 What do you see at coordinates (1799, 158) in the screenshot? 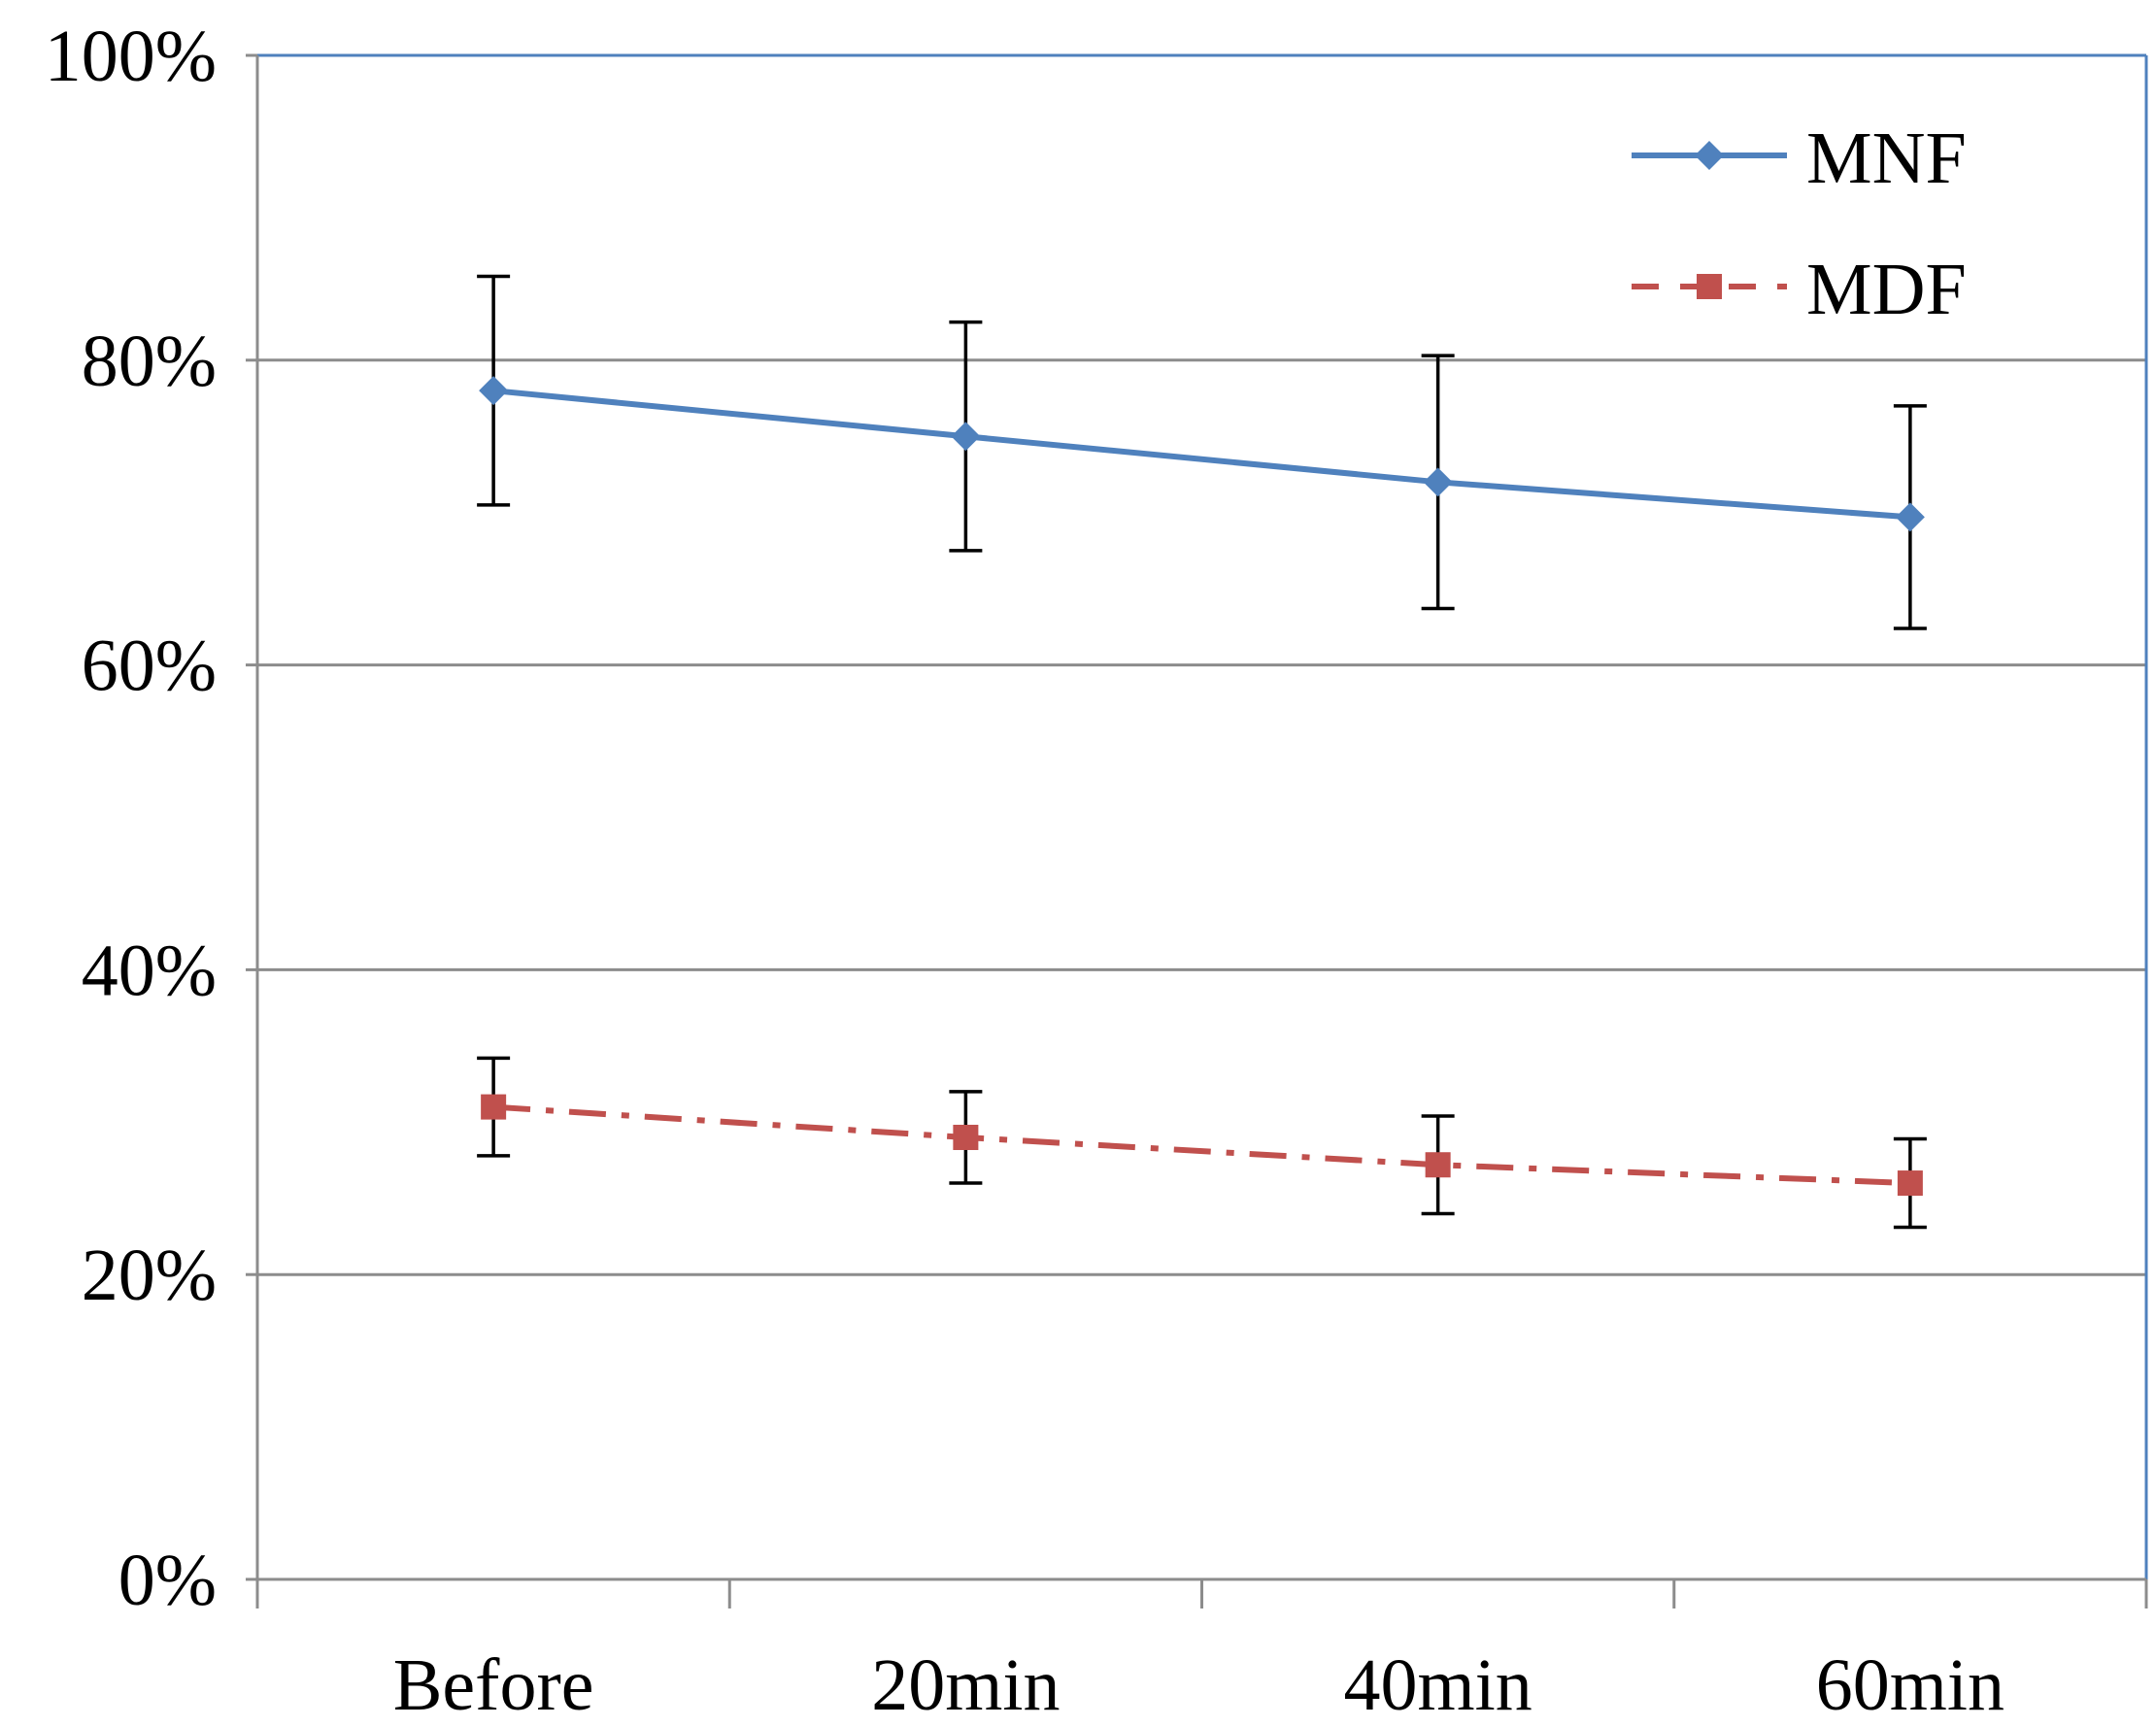
I see `legend-item-mnf: MNF` at bounding box center [1799, 158].